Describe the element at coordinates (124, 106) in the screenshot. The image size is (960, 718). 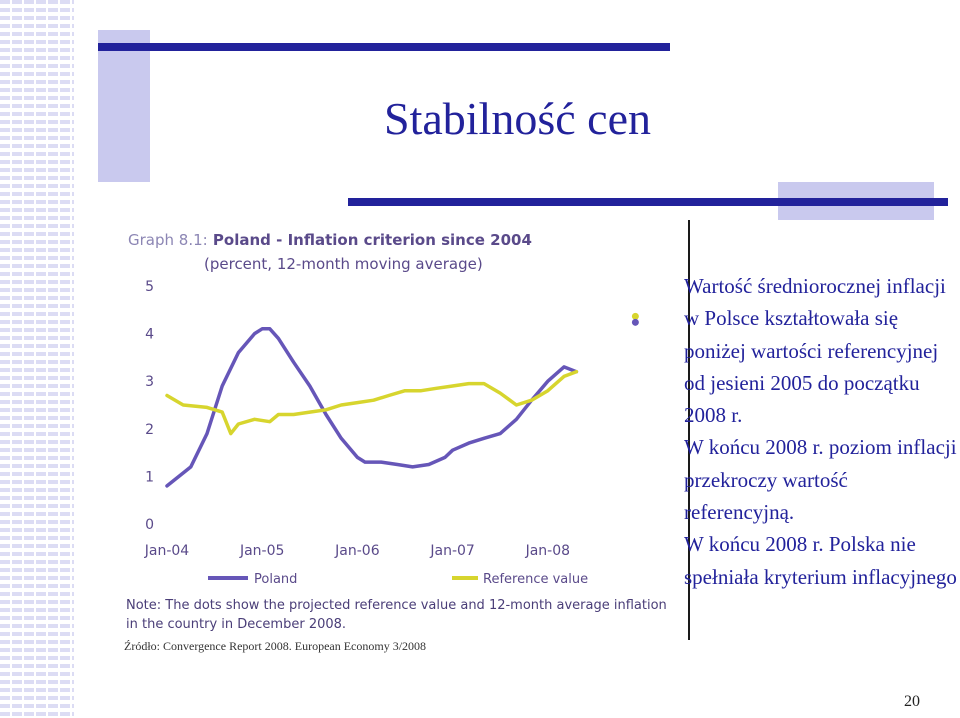
I see `decorative-square-top` at that location.